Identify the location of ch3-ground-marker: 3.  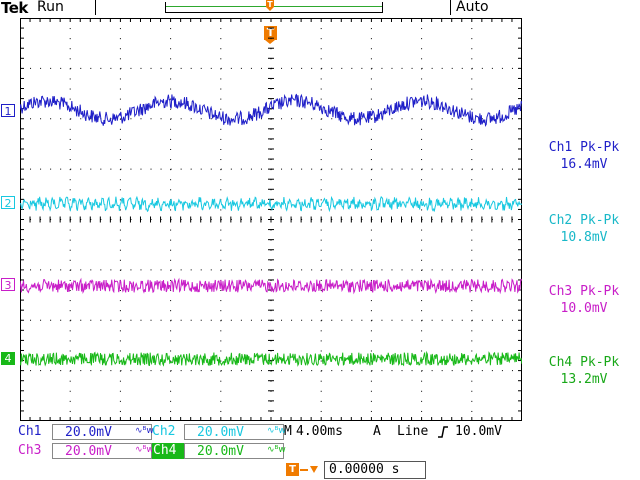
(8, 285).